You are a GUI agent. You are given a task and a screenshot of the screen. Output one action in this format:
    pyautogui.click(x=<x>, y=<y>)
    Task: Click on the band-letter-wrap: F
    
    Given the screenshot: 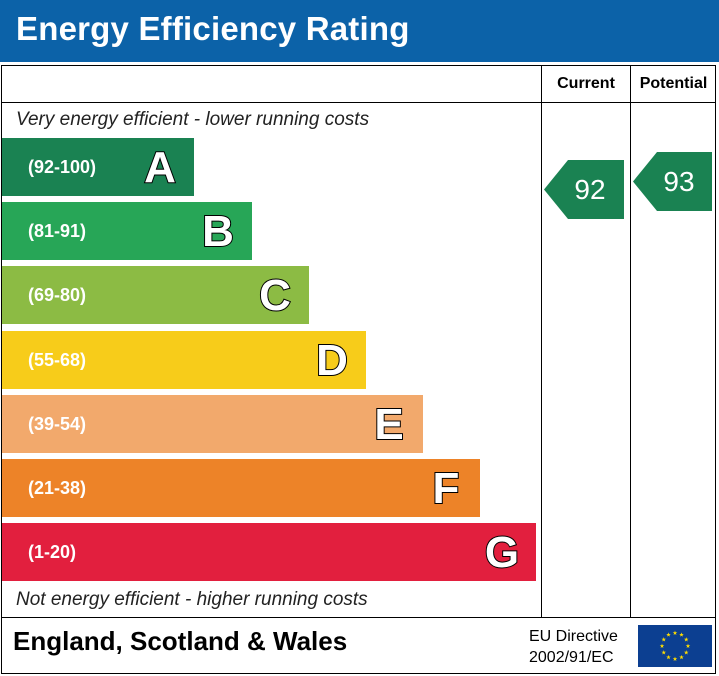 What is the action you would take?
    pyautogui.click(x=450, y=488)
    